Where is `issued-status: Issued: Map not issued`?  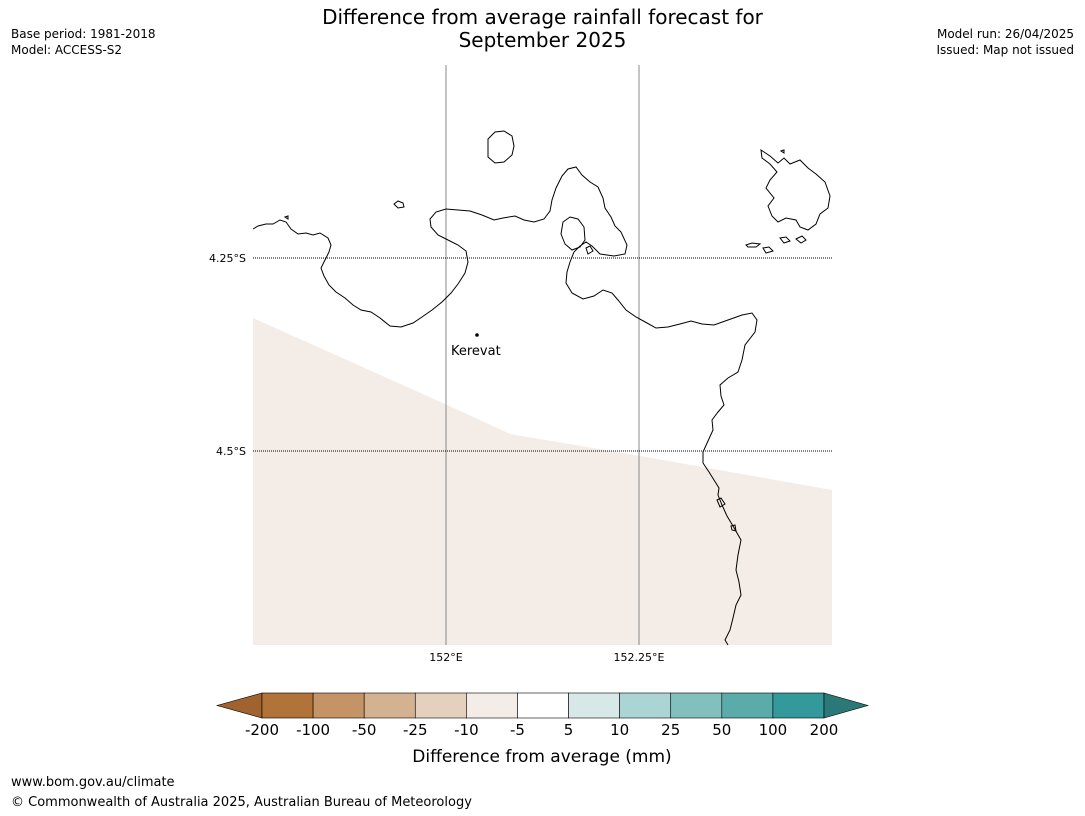 issued-status: Issued: Map not issued is located at coordinates (1005, 50).